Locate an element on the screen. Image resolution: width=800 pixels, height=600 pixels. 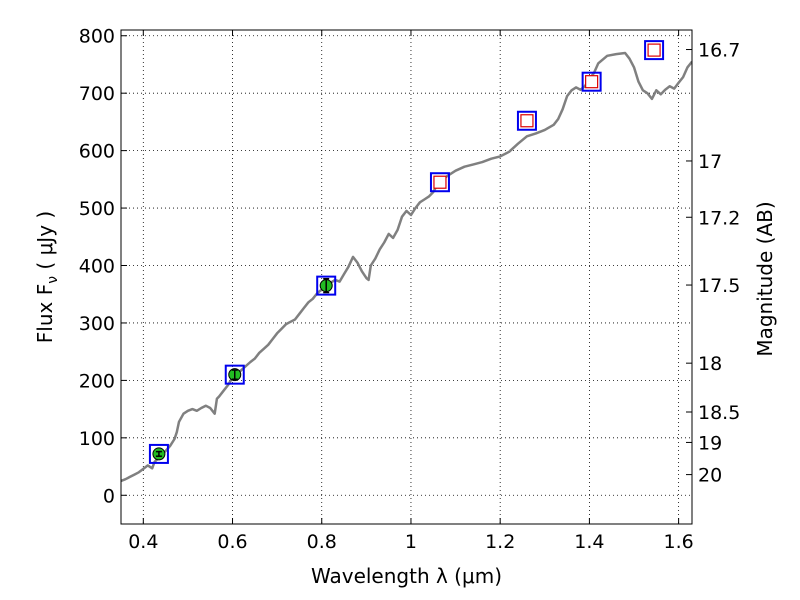
y-axis-title-subscript: ν is located at coordinates (53, 280).